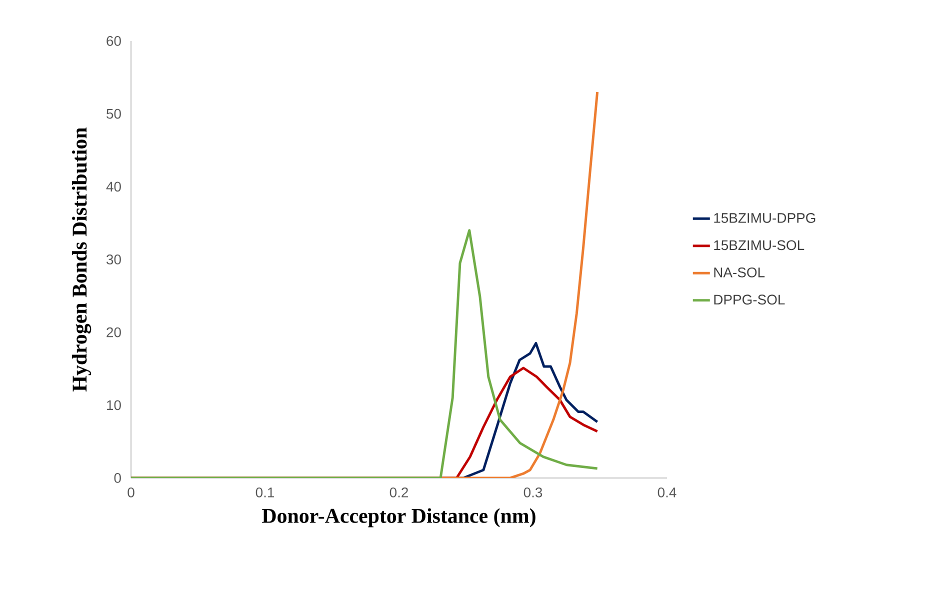 The width and height of the screenshot is (947, 590). What do you see at coordinates (749, 299) in the screenshot?
I see `legend-label: DPPG-SOL` at bounding box center [749, 299].